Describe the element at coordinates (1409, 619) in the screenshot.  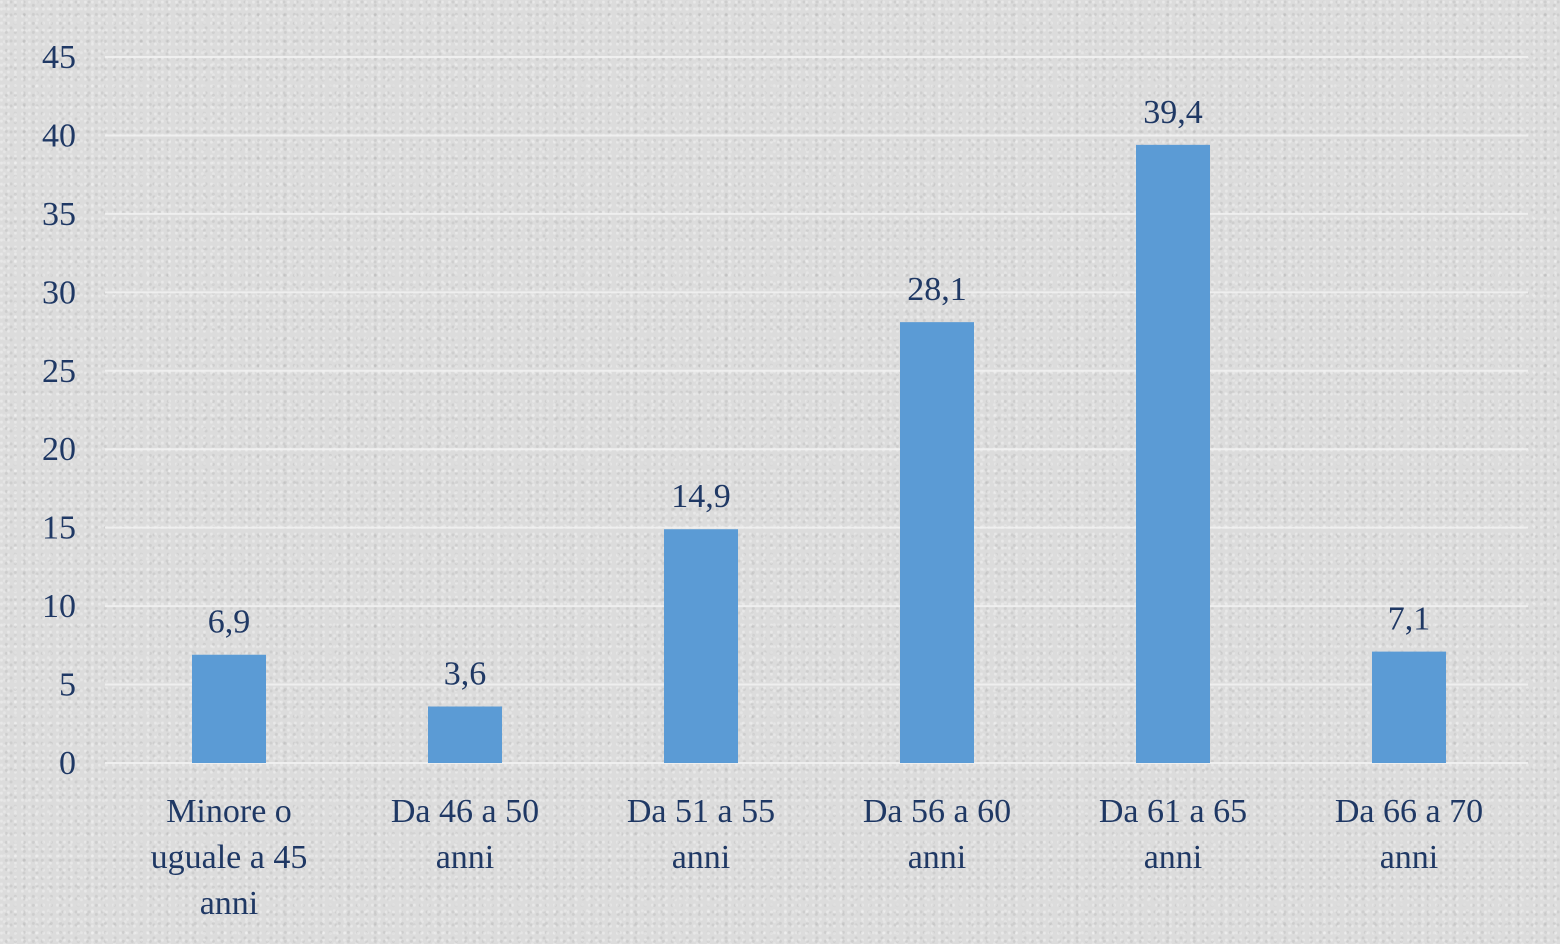
I see `data-label: 7,1` at that location.